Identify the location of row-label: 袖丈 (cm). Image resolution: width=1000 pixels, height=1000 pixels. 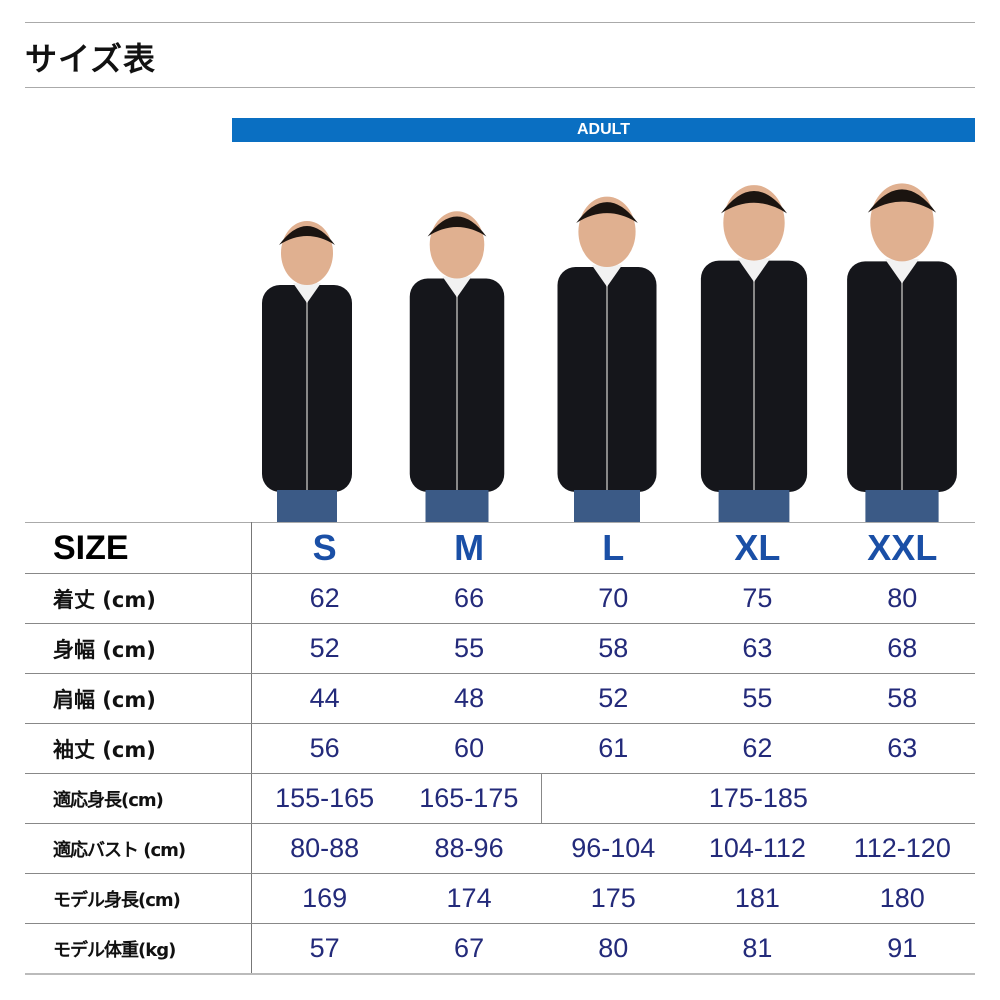
(139, 748).